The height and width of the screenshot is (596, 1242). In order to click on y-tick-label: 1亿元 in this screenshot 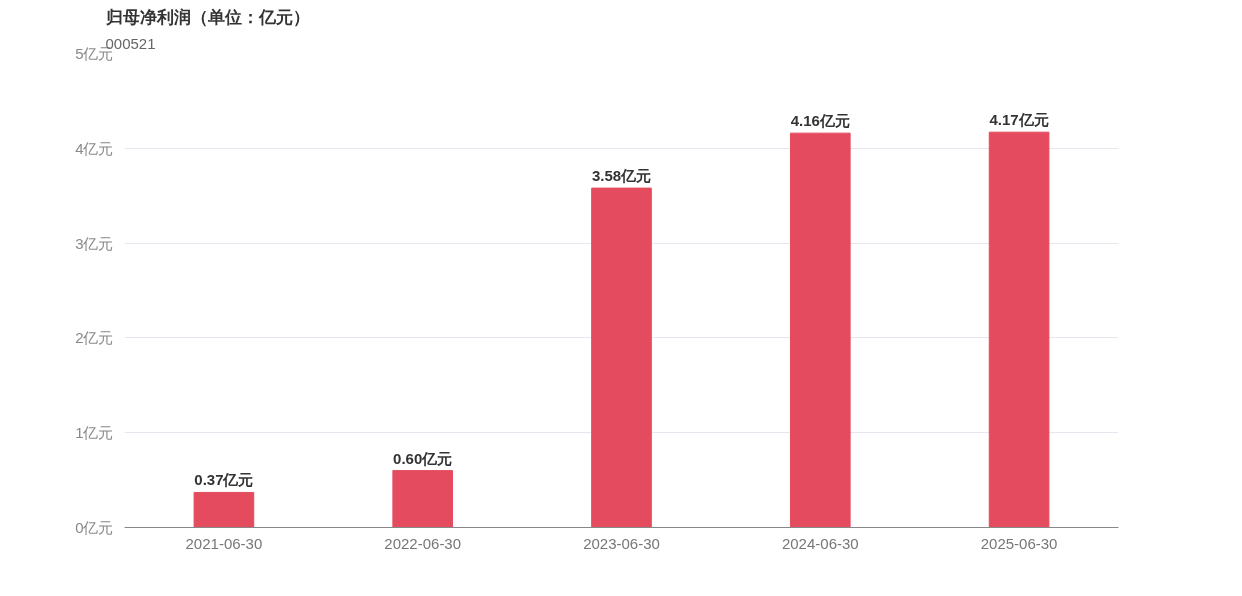, I will do `click(94, 433)`.